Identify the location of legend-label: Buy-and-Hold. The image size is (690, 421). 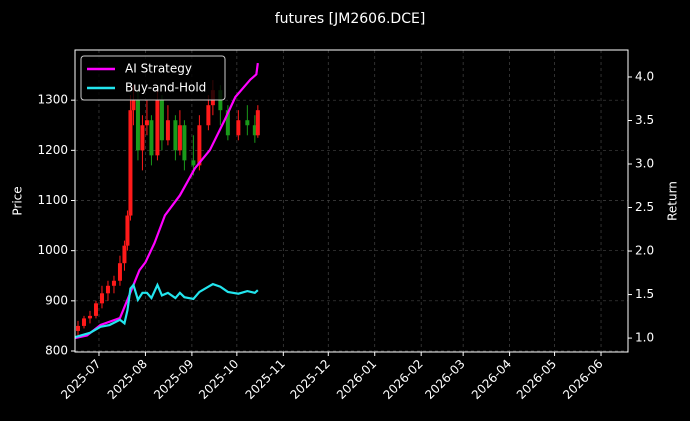
(165, 88).